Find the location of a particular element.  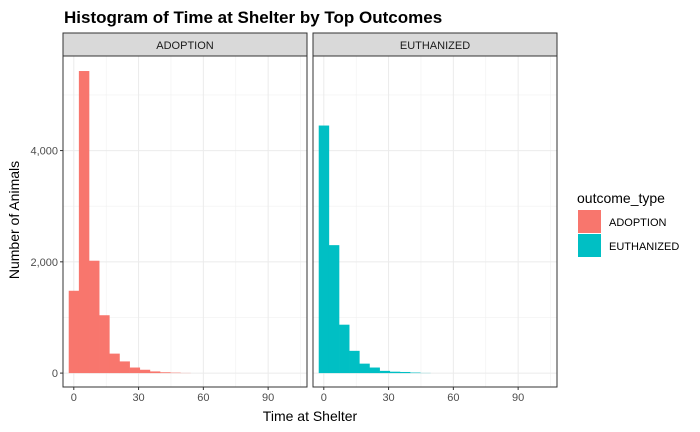

y-tick-label: 0 is located at coordinates (55, 374).